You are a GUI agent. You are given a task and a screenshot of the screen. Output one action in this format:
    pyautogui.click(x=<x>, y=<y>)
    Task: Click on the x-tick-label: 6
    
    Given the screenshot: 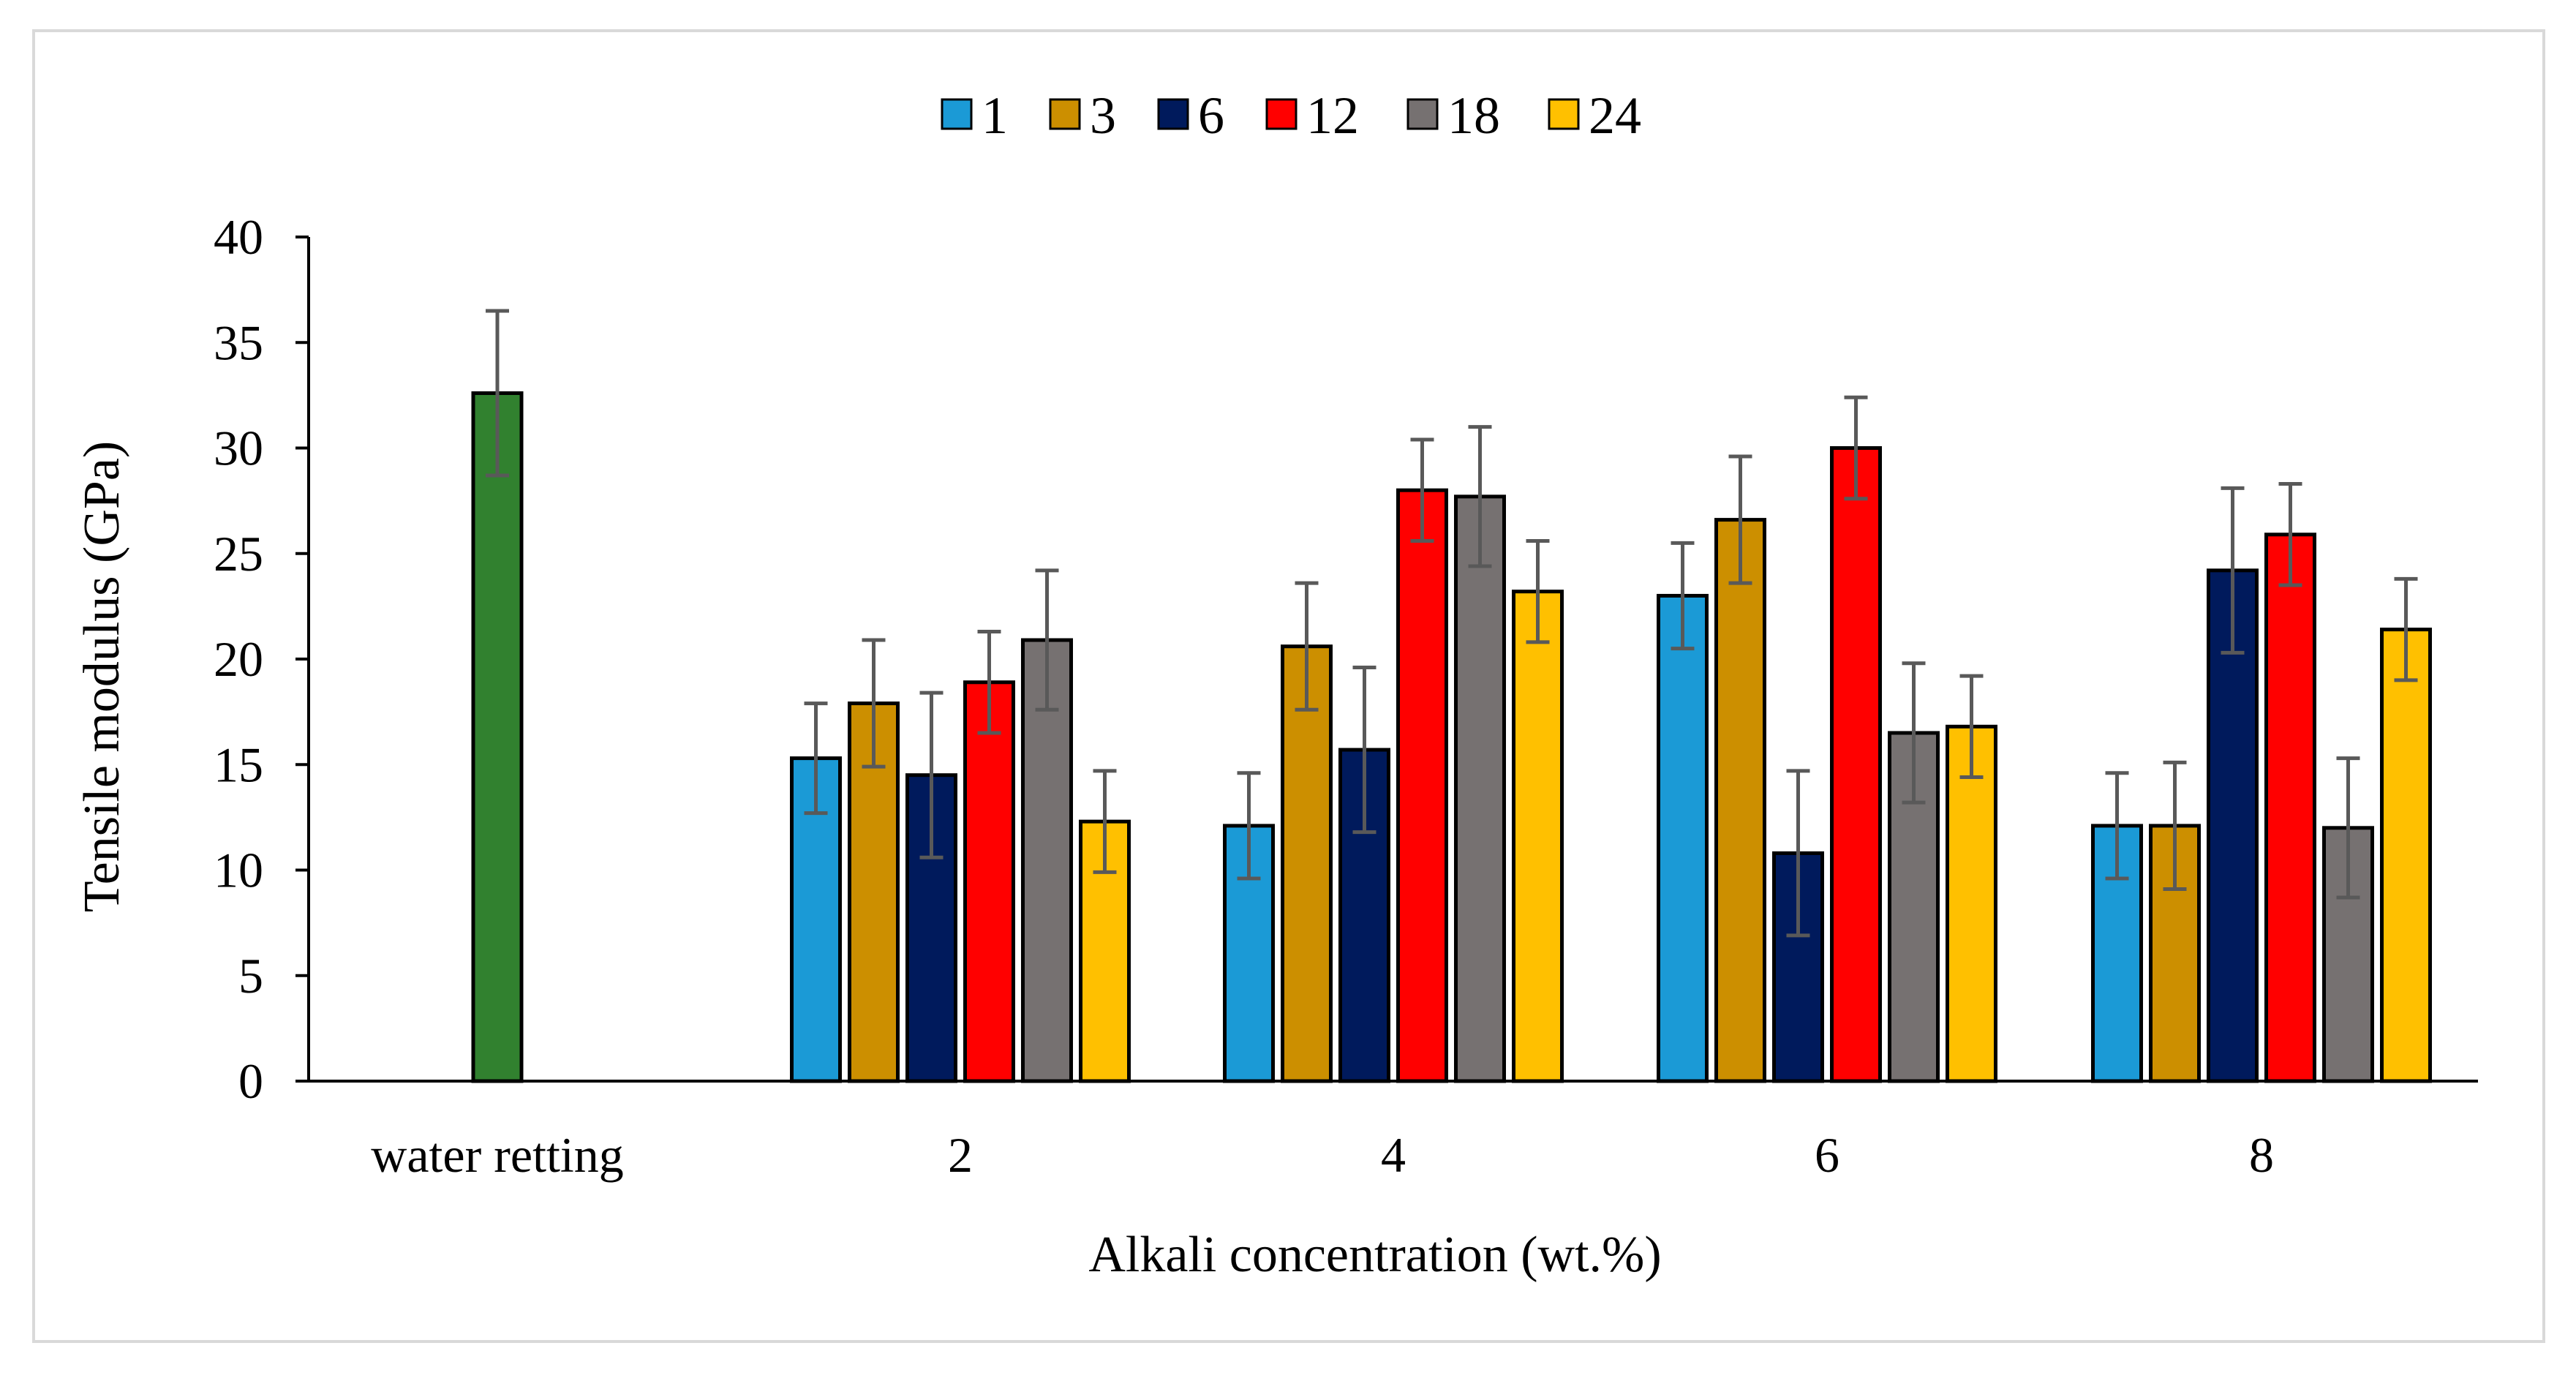 What is the action you would take?
    pyautogui.click(x=1827, y=1155)
    